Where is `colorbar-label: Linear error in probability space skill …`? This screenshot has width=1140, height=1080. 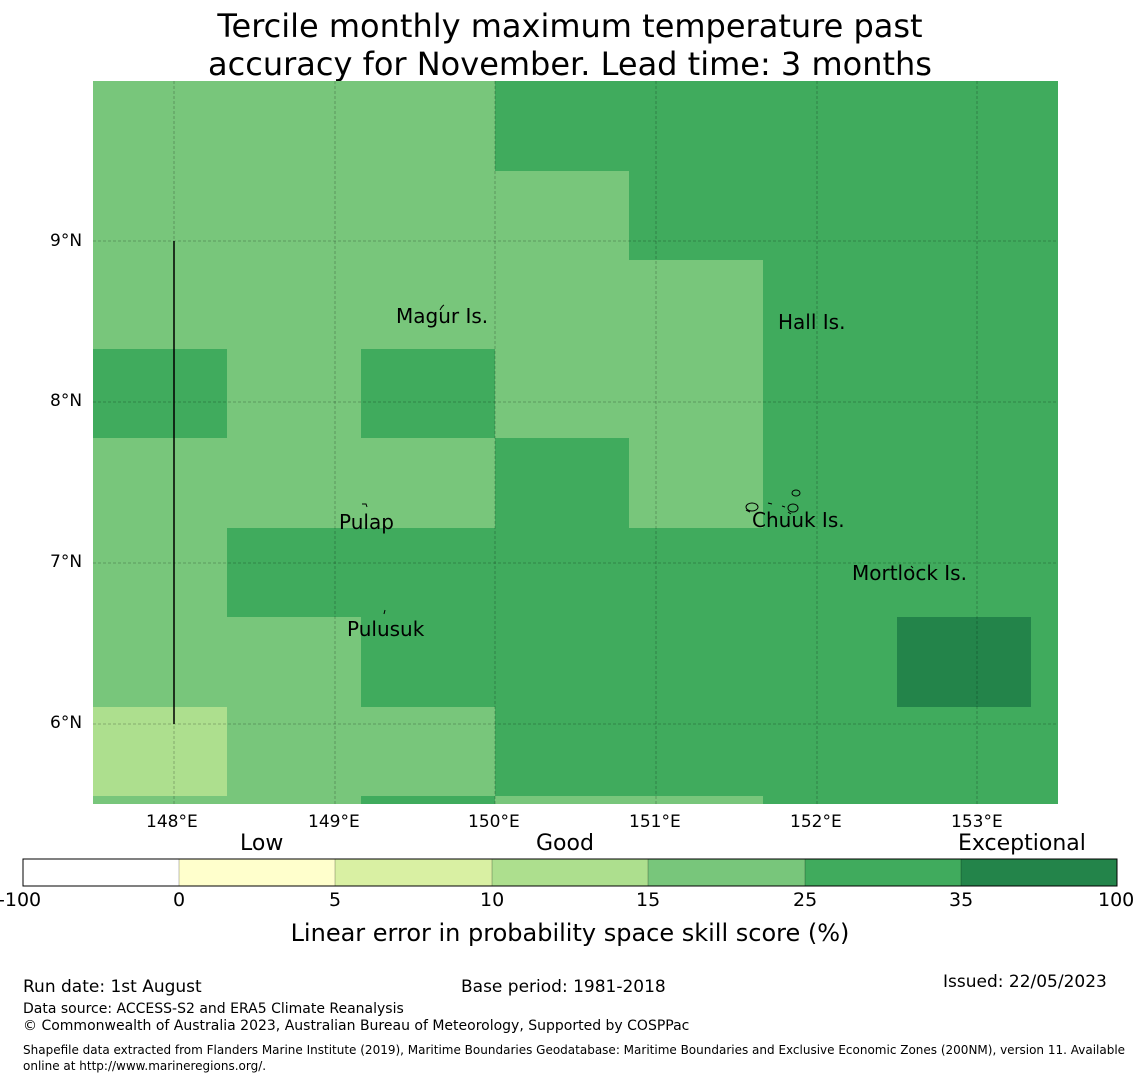 colorbar-label: Linear error in probability space skill … is located at coordinates (570, 933).